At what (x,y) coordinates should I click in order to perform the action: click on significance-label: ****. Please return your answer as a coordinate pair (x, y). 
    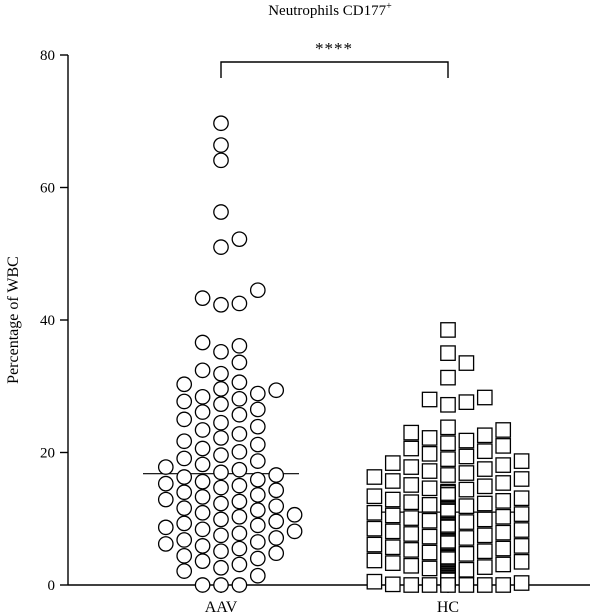
    Looking at the image, I should click on (334, 48).